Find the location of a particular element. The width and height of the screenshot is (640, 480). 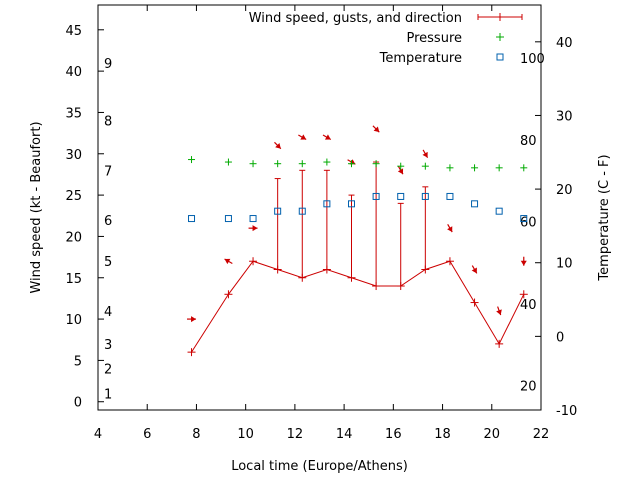

beaufort-label: 2 is located at coordinates (108, 370).